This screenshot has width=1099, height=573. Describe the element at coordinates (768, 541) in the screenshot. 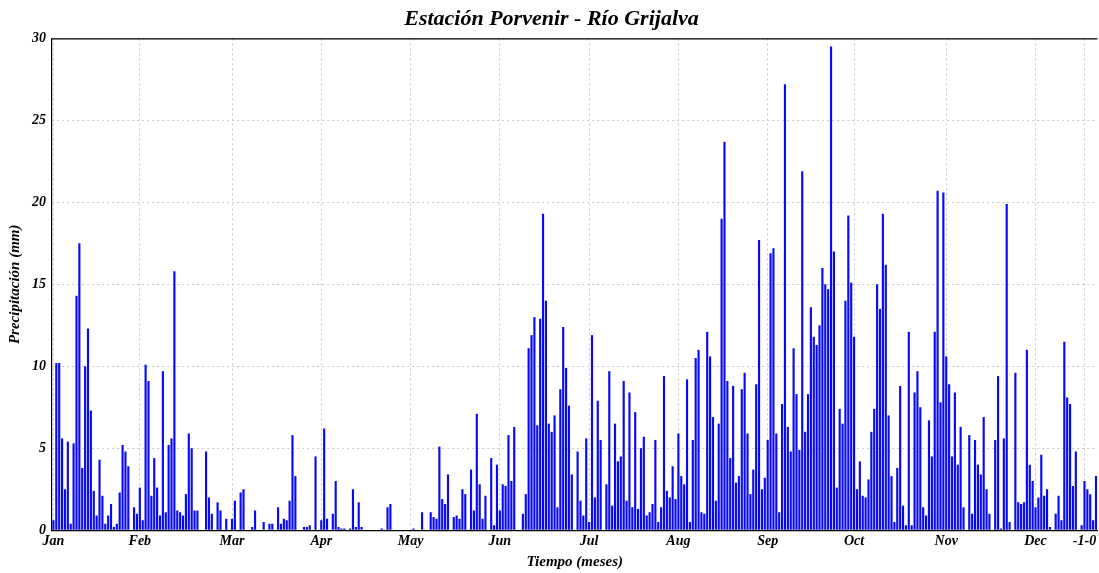

I see `x-tick-label: Sep` at that location.